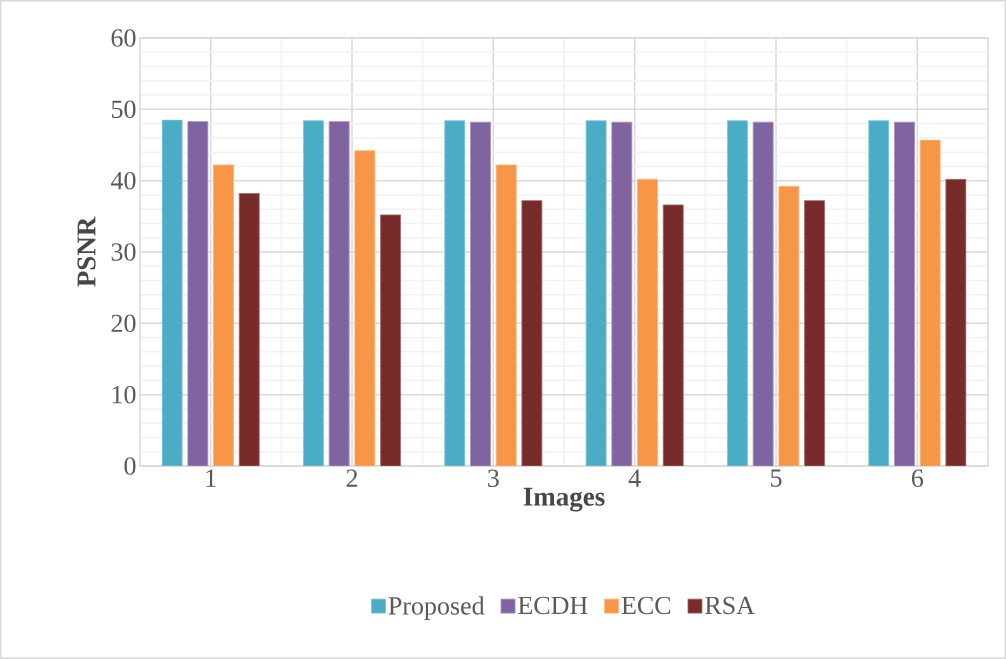 The image size is (1006, 659). What do you see at coordinates (917, 478) in the screenshot?
I see `x-tick-label: 6` at bounding box center [917, 478].